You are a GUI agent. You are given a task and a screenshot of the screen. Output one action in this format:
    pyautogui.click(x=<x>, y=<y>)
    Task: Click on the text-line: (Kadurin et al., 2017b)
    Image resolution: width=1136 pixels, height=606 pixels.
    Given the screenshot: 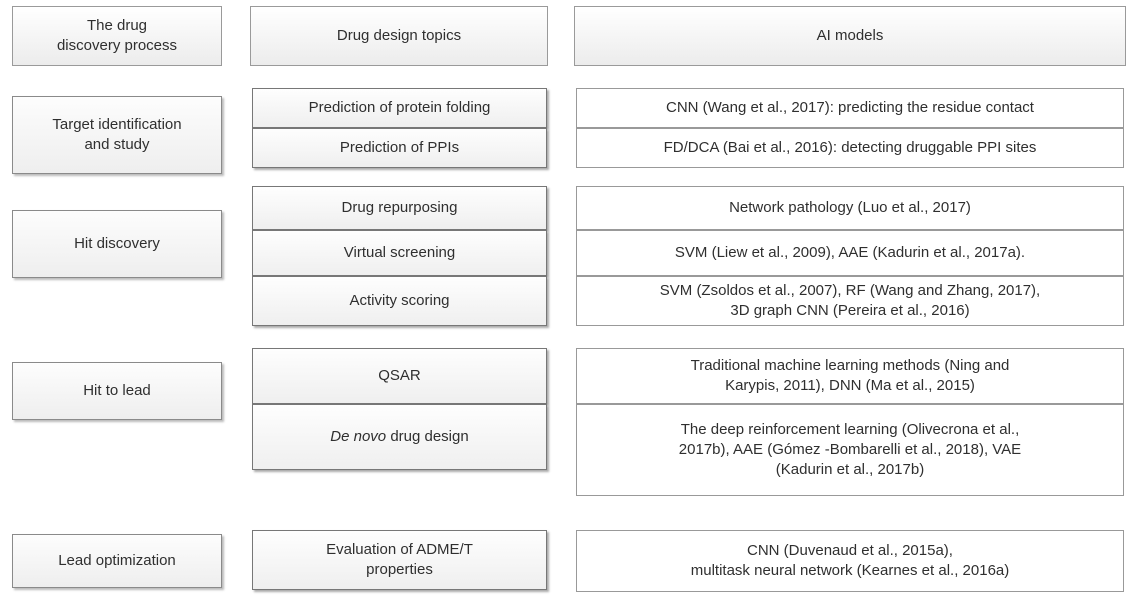 What is the action you would take?
    pyautogui.click(x=850, y=469)
    